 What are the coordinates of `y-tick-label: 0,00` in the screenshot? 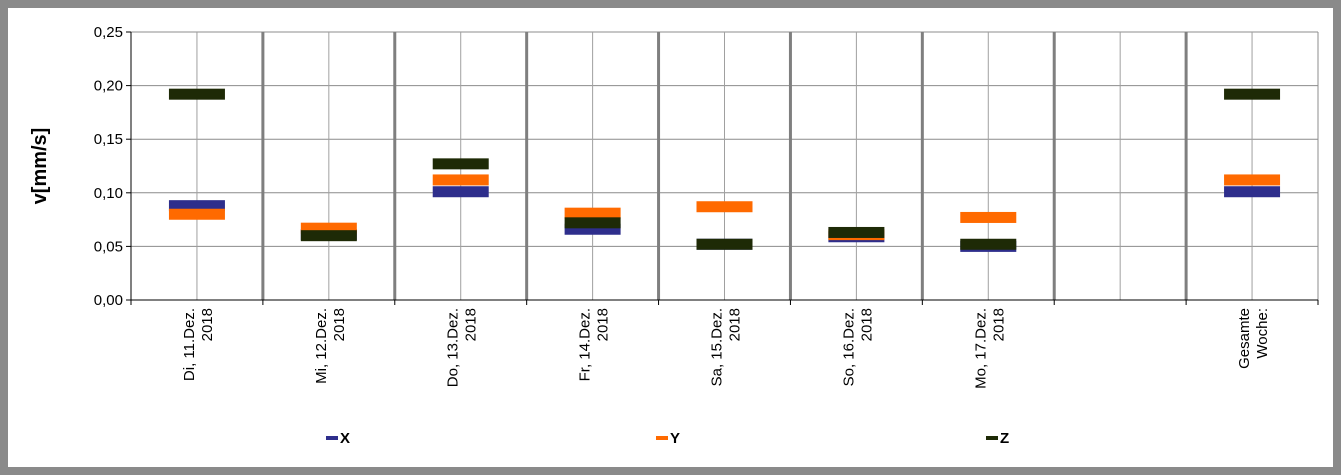 It's located at (108, 300).